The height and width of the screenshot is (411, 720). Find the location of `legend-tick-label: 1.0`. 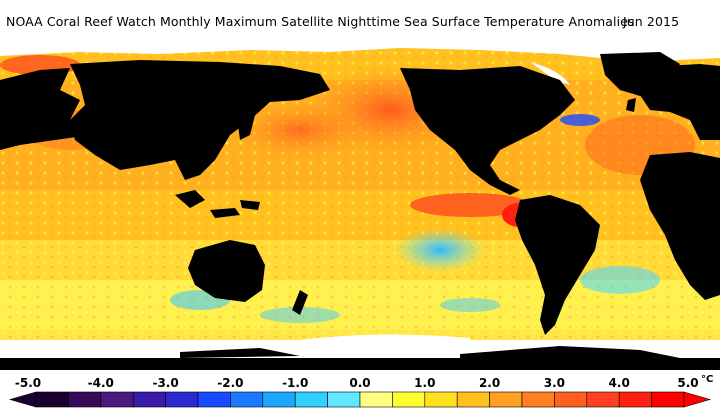

legend-tick-label: 1.0 is located at coordinates (425, 383).